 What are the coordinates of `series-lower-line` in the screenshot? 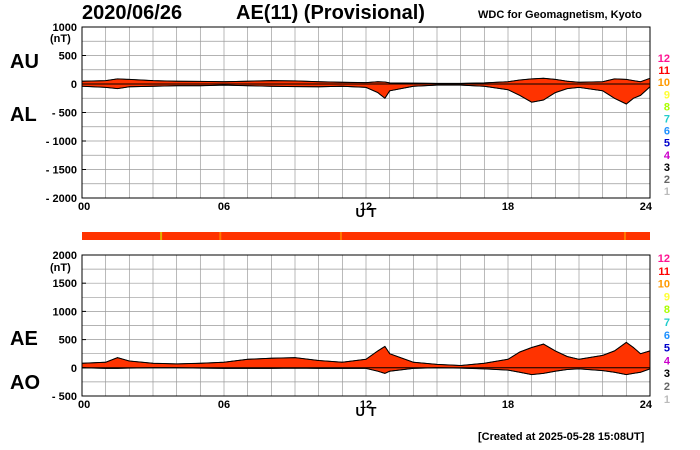 It's located at (366, 94).